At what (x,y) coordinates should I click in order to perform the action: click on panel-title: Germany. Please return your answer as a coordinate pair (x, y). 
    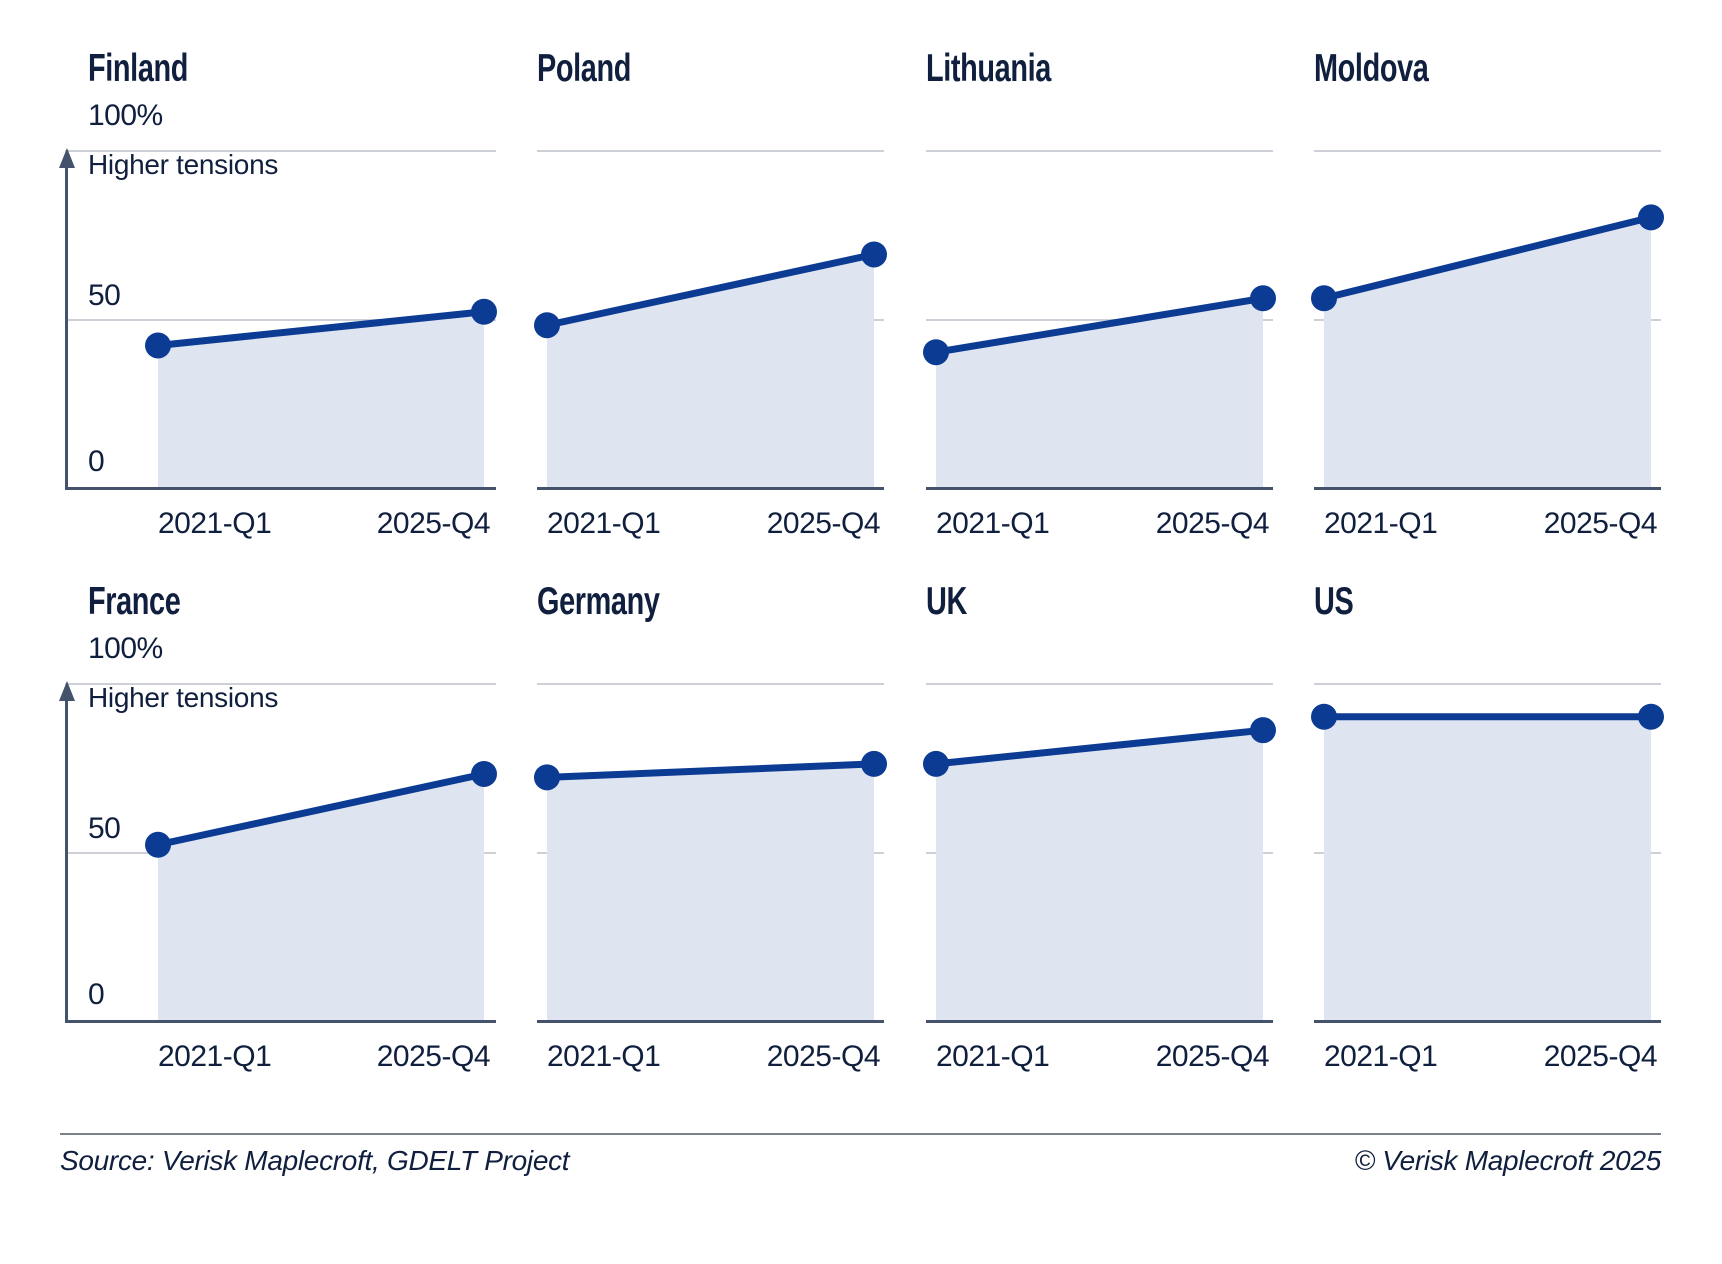
    Looking at the image, I should click on (598, 601).